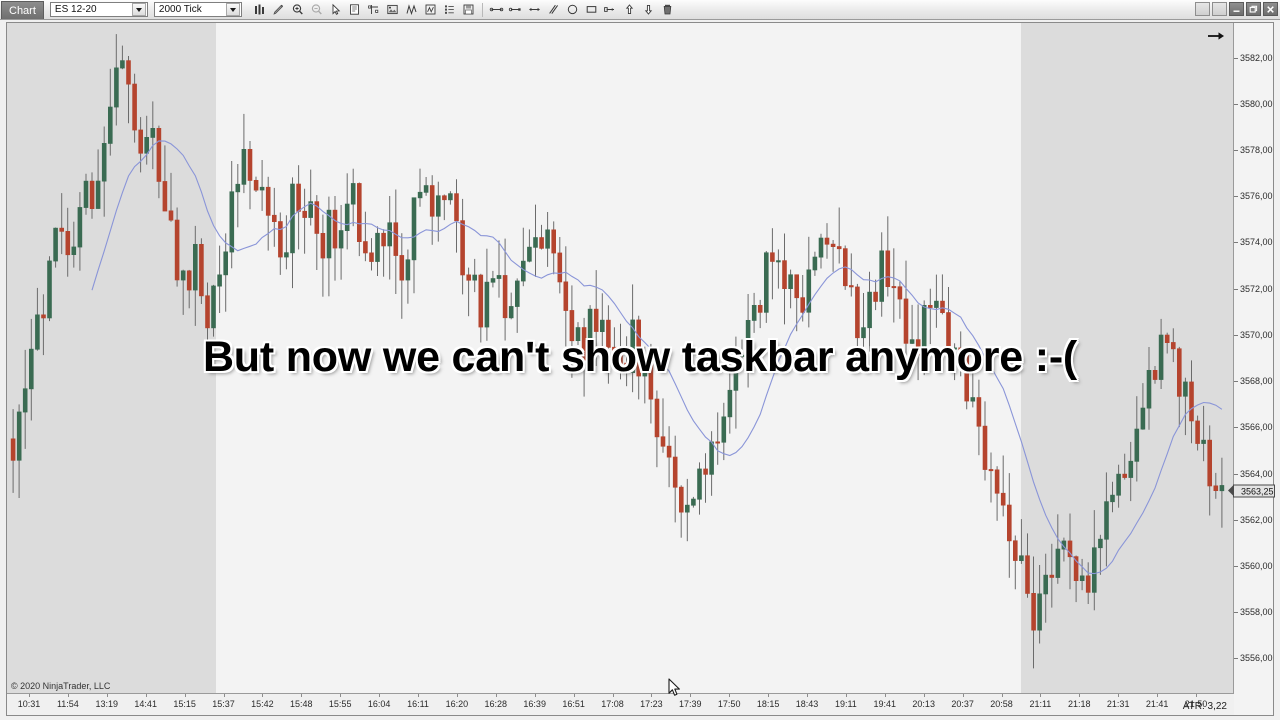 This screenshot has width=1280, height=720. Describe the element at coordinates (1236, 9) in the screenshot. I see `minimize-button` at that location.